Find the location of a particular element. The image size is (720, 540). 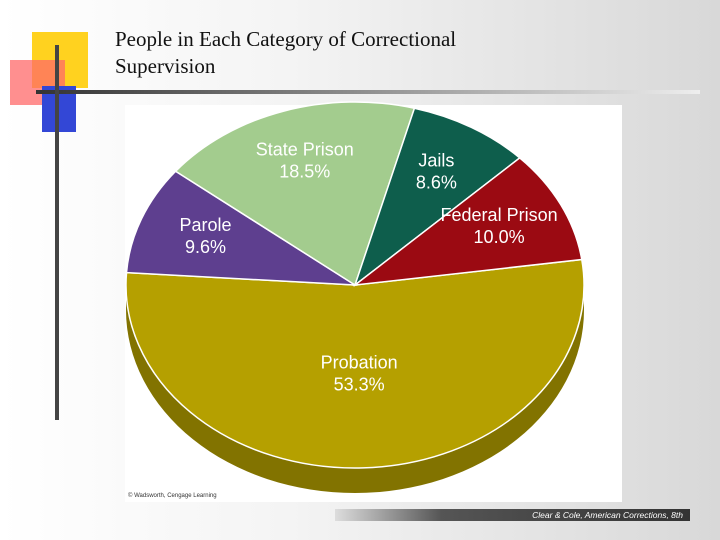

footer-bar is located at coordinates (512, 515).